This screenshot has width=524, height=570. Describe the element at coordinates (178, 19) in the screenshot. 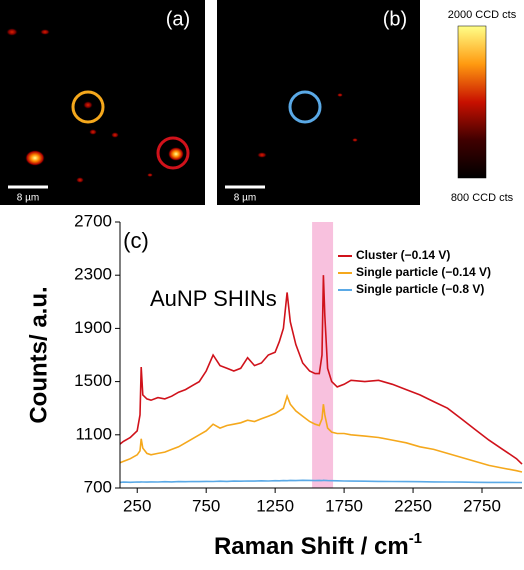

I see `panel-label: (a)` at that location.